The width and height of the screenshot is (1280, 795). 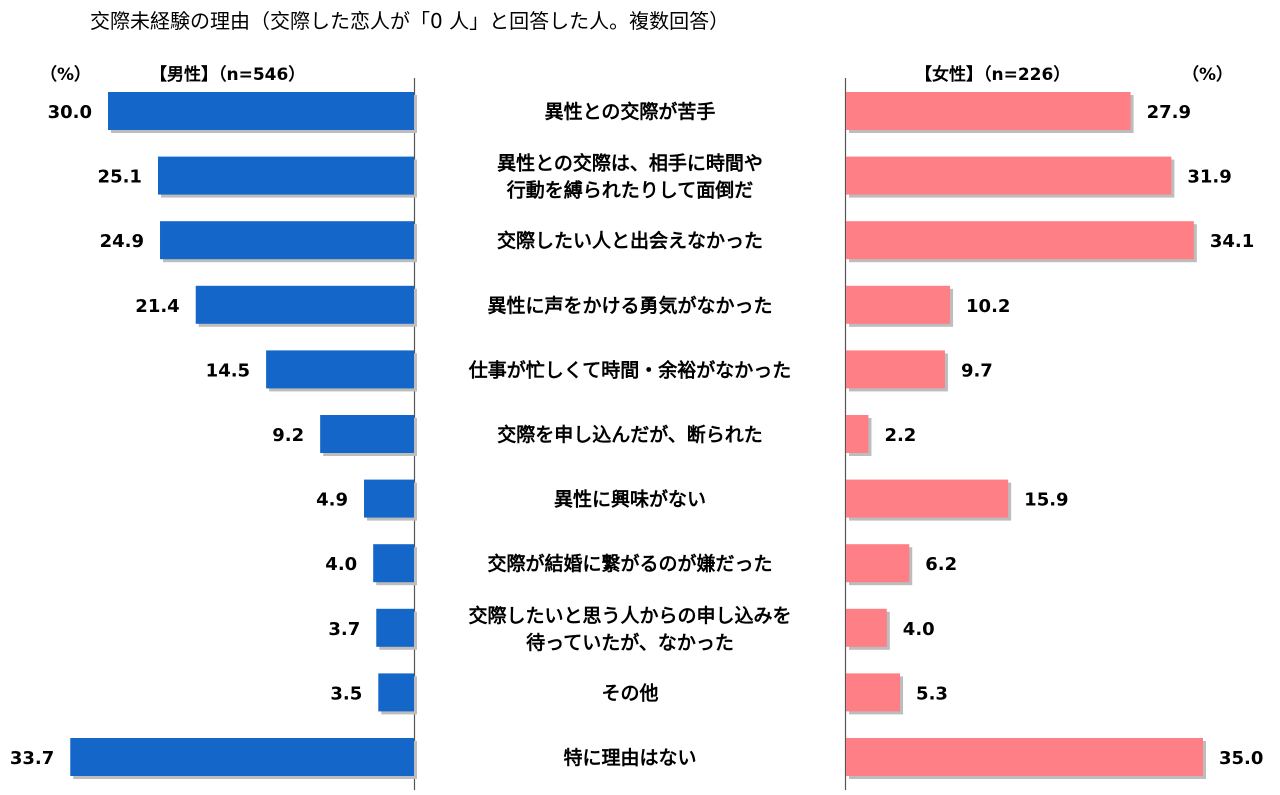 I want to click on data-label-female: 34.1, so click(x=1232, y=241).